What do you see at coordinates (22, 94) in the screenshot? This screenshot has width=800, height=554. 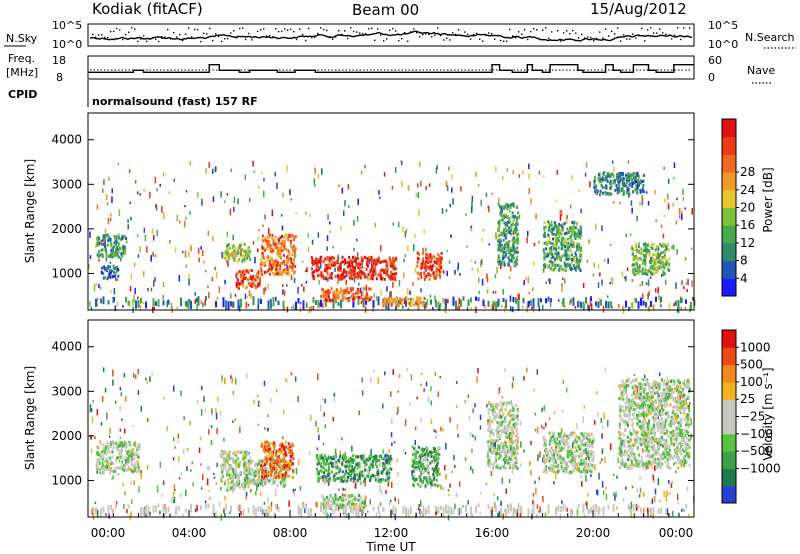 I see `cpid-label: CPID` at bounding box center [22, 94].